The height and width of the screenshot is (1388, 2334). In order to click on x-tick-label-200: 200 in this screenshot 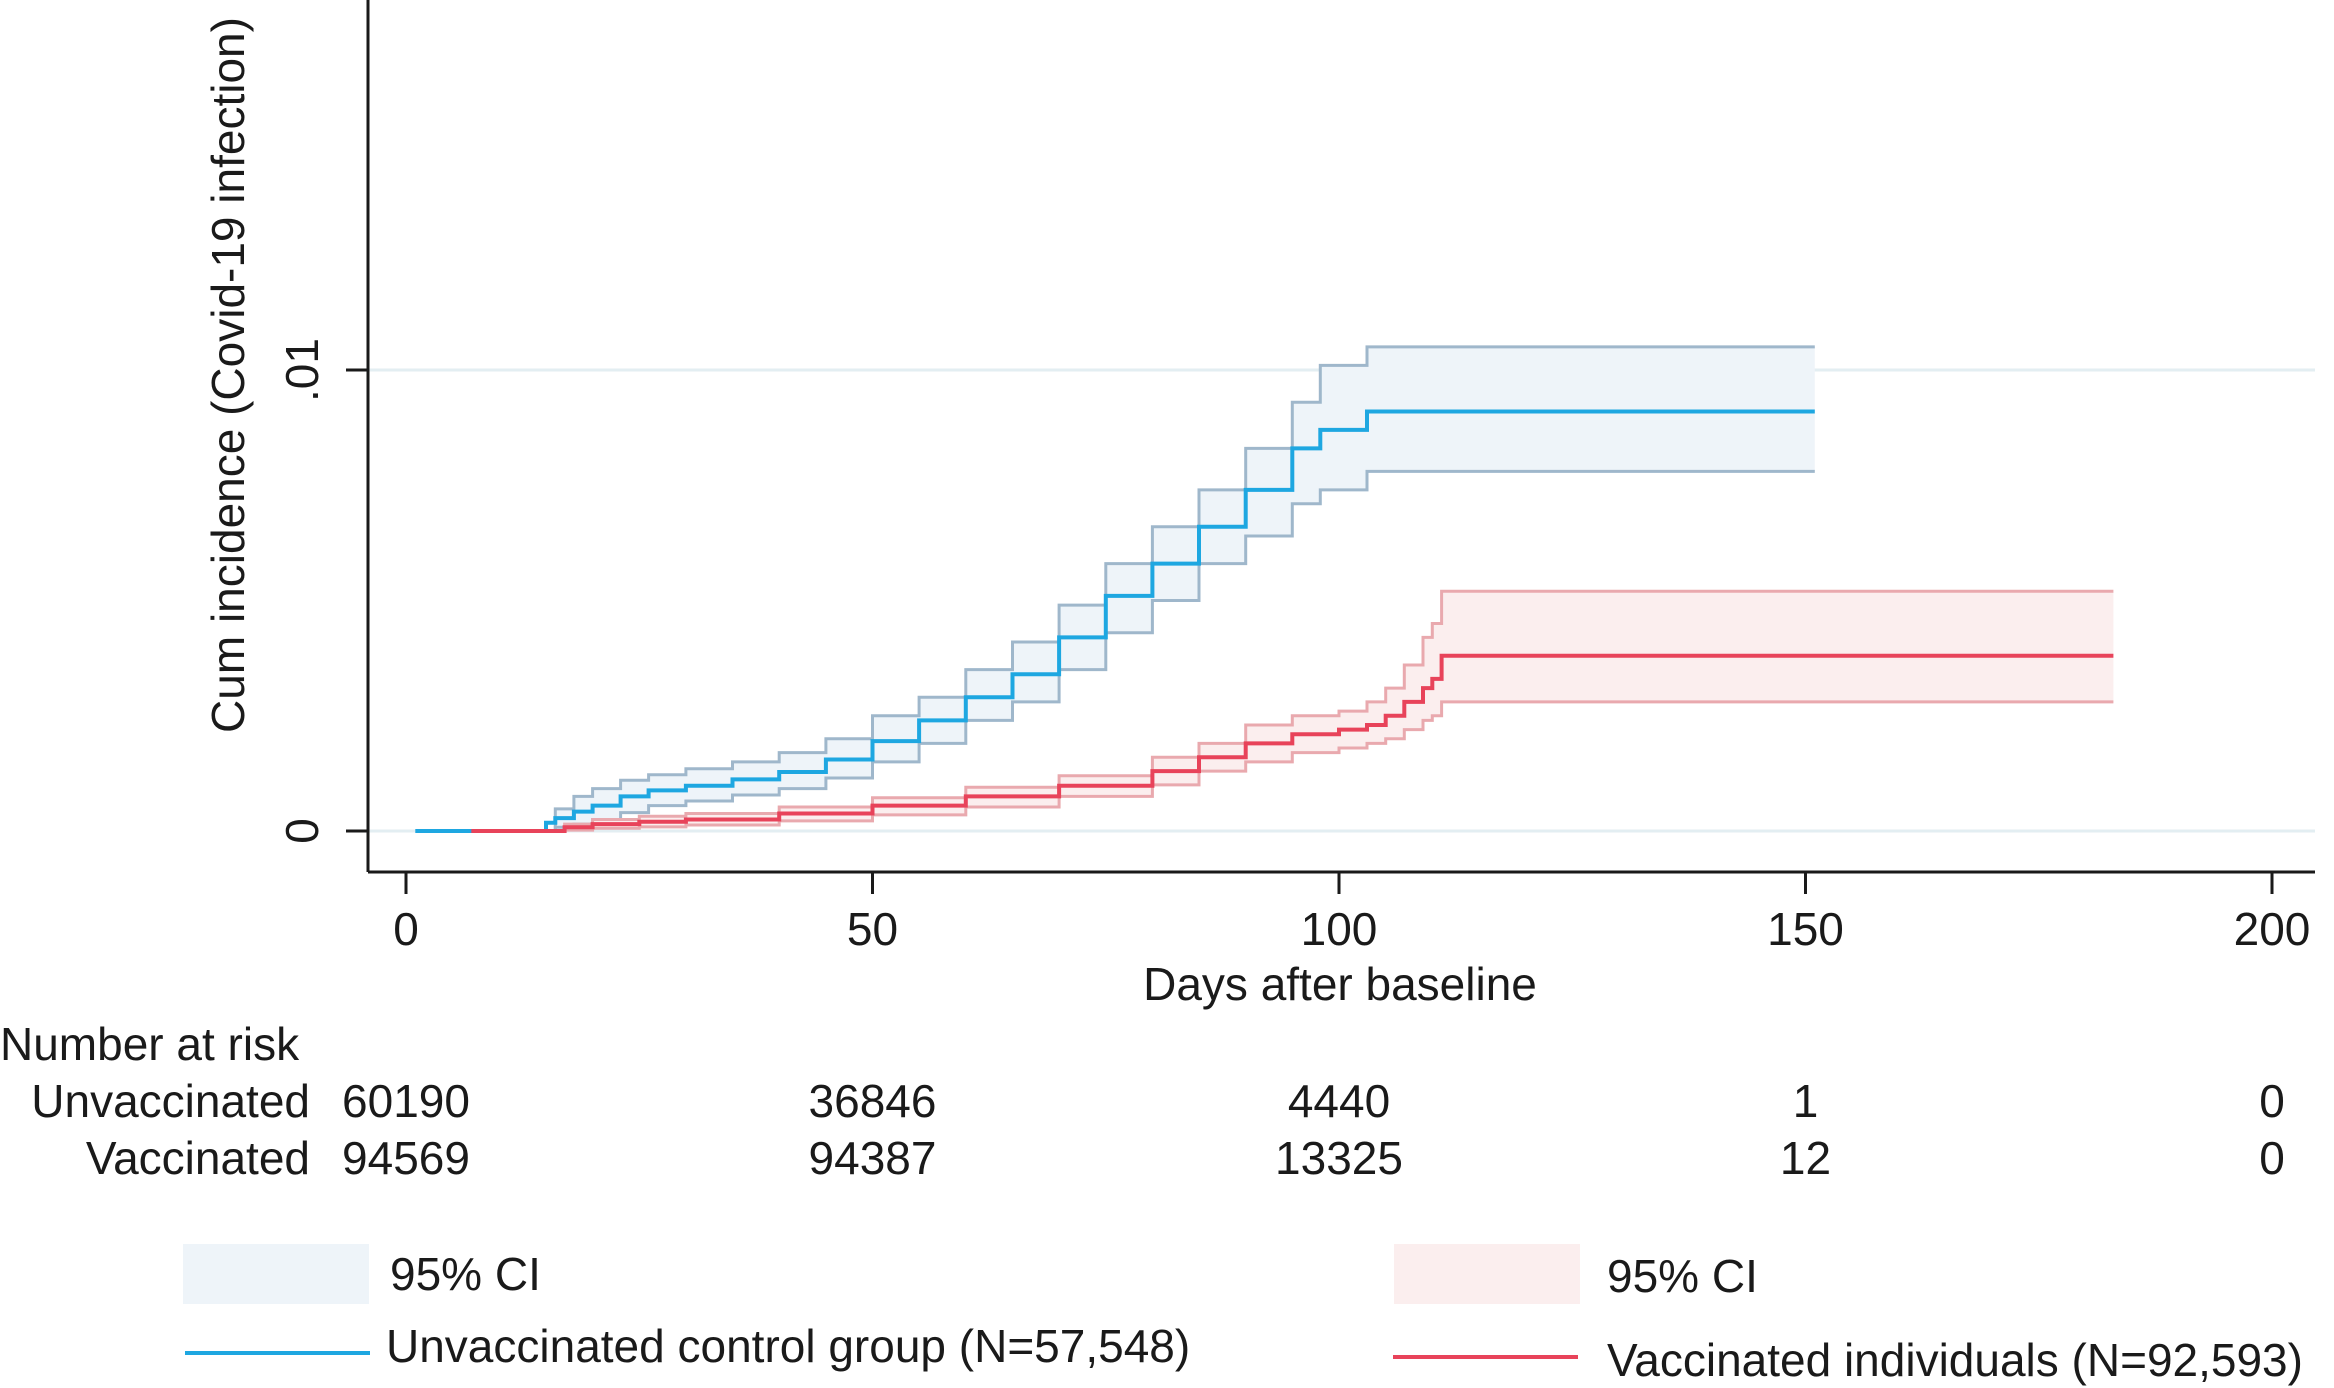, I will do `click(2272, 929)`.